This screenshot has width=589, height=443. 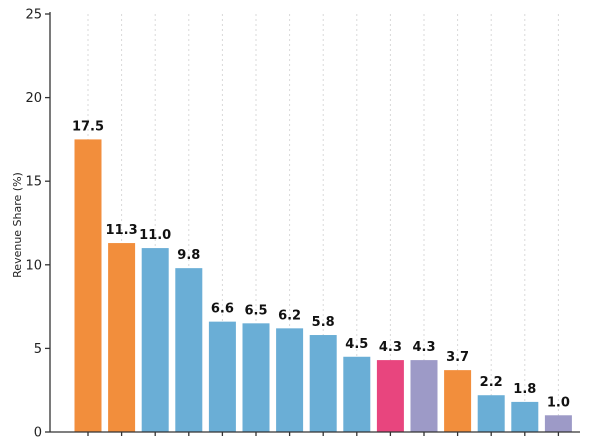 I want to click on bar-value-label: 3.7, so click(x=457, y=357).